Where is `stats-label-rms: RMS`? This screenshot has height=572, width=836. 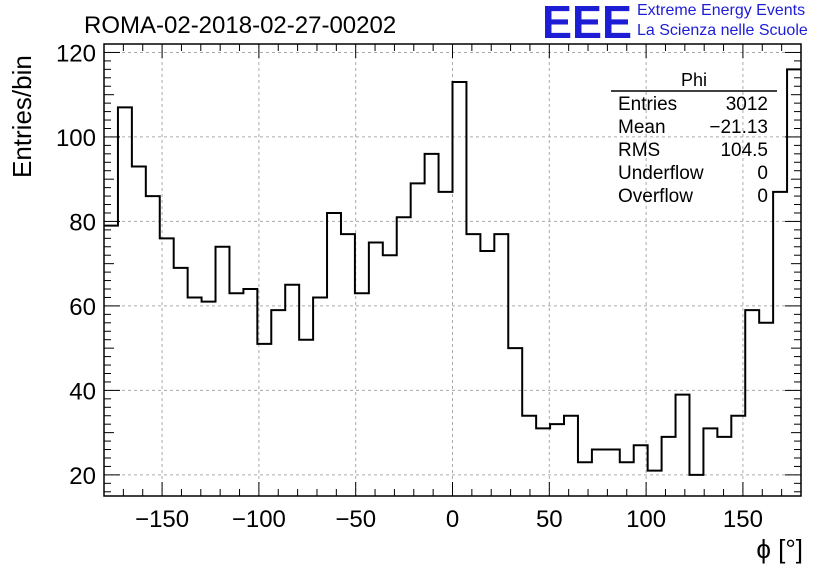 stats-label-rms: RMS is located at coordinates (639, 150).